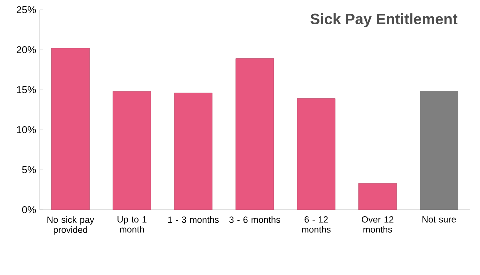 The width and height of the screenshot is (480, 275). I want to click on x-tick-label: 3 - 6 months, so click(255, 220).